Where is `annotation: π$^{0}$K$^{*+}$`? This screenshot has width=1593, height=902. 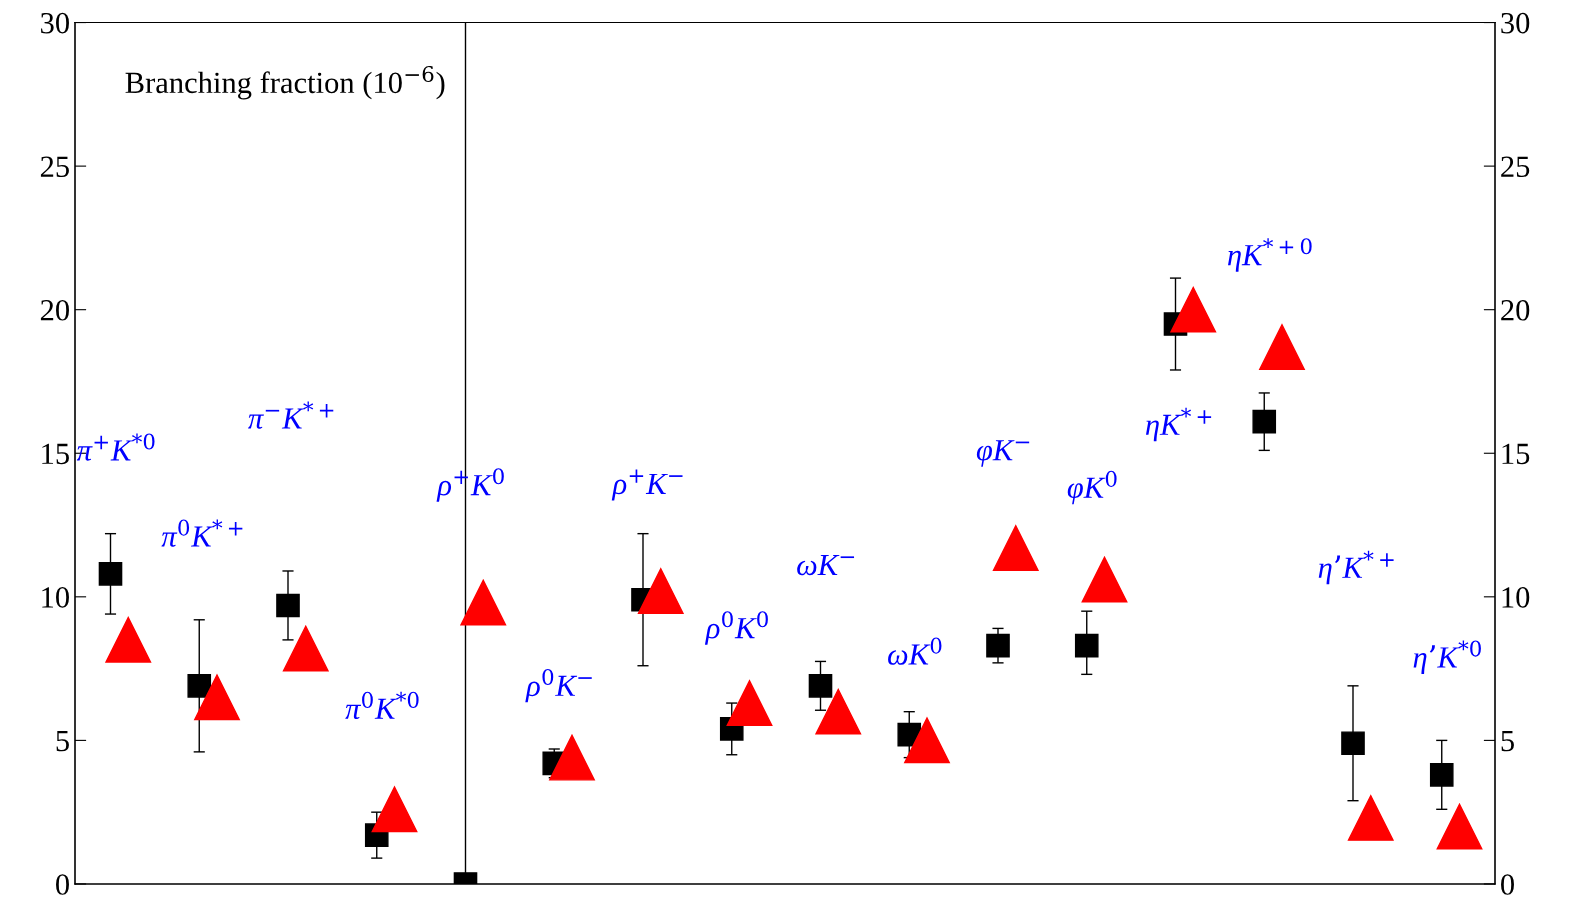
annotation: π$^{0}$K$^{*+}$ is located at coordinates (202, 533).